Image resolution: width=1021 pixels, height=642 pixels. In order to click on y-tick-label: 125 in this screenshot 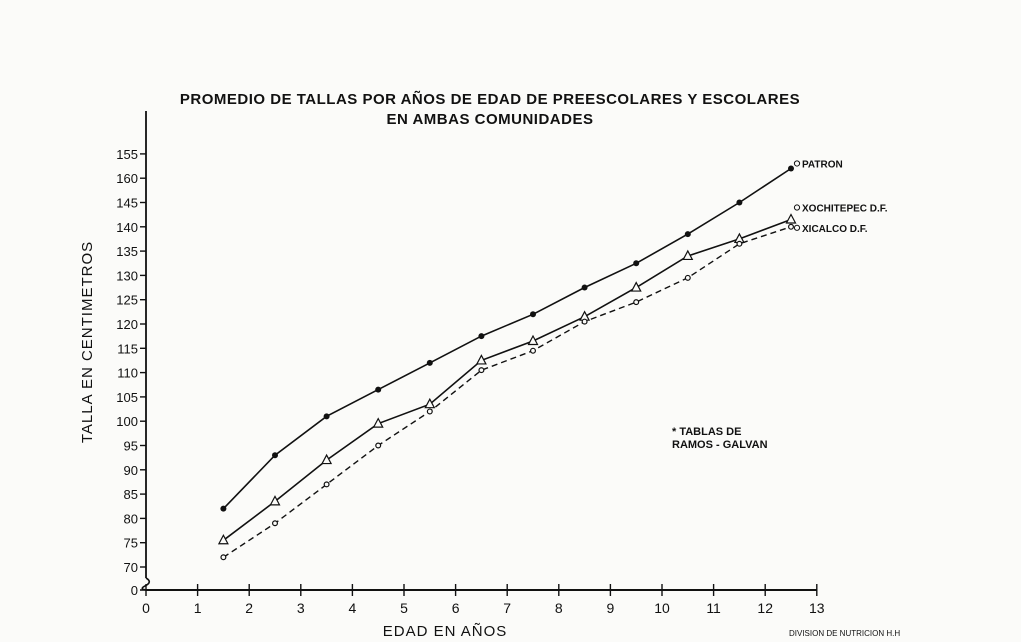, I will do `click(127, 300)`.